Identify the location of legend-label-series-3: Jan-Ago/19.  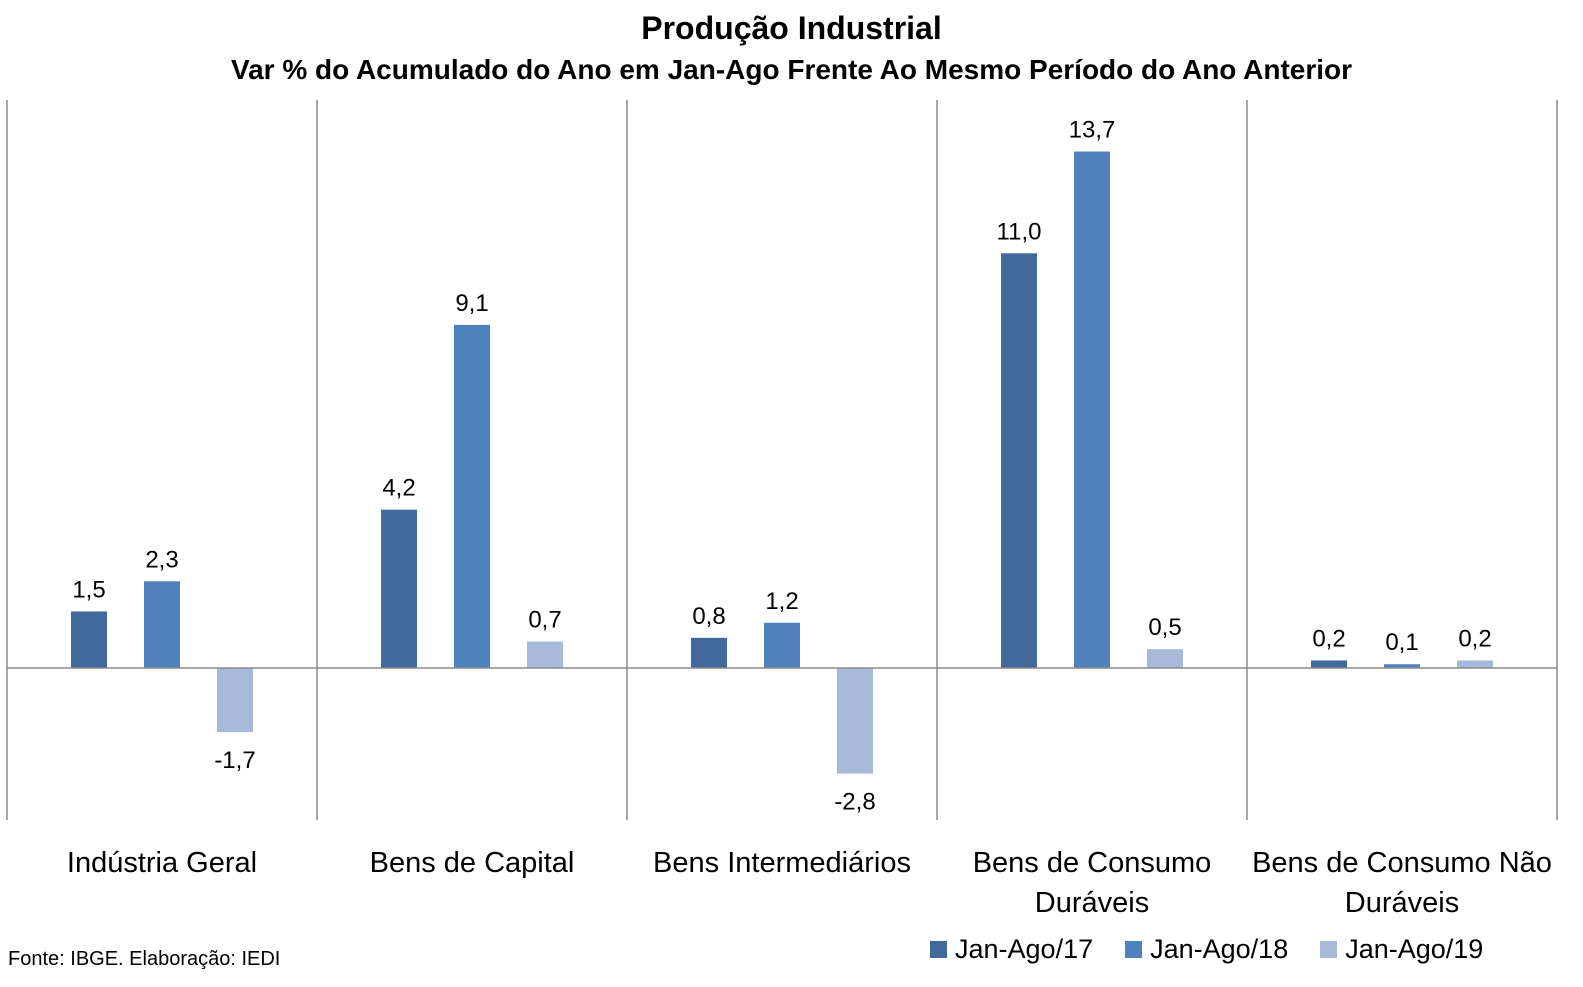
(1414, 949).